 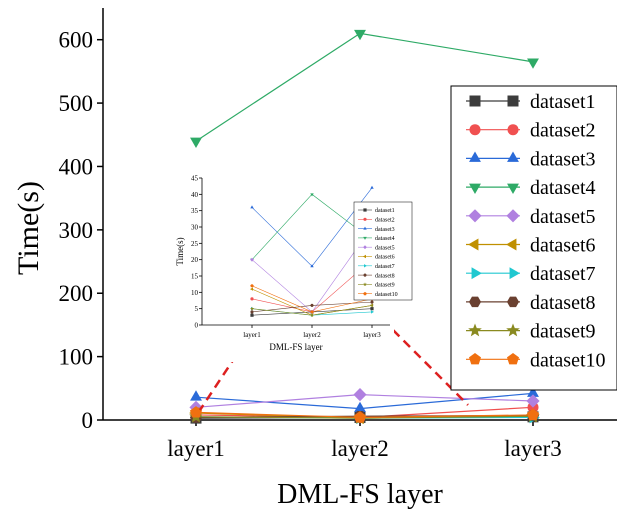 I want to click on inset-x-axis-label: DML-FS layer, so click(x=295, y=347).